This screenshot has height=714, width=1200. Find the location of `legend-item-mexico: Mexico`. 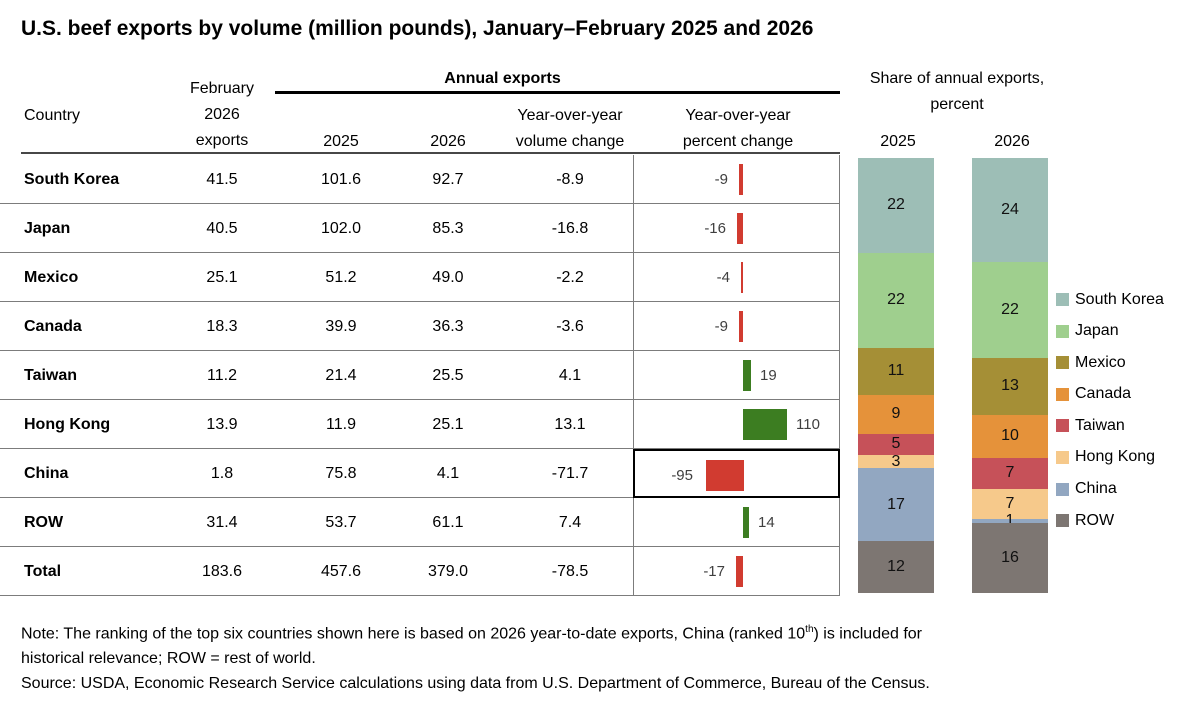

legend-item-mexico: Mexico is located at coordinates (1110, 362).